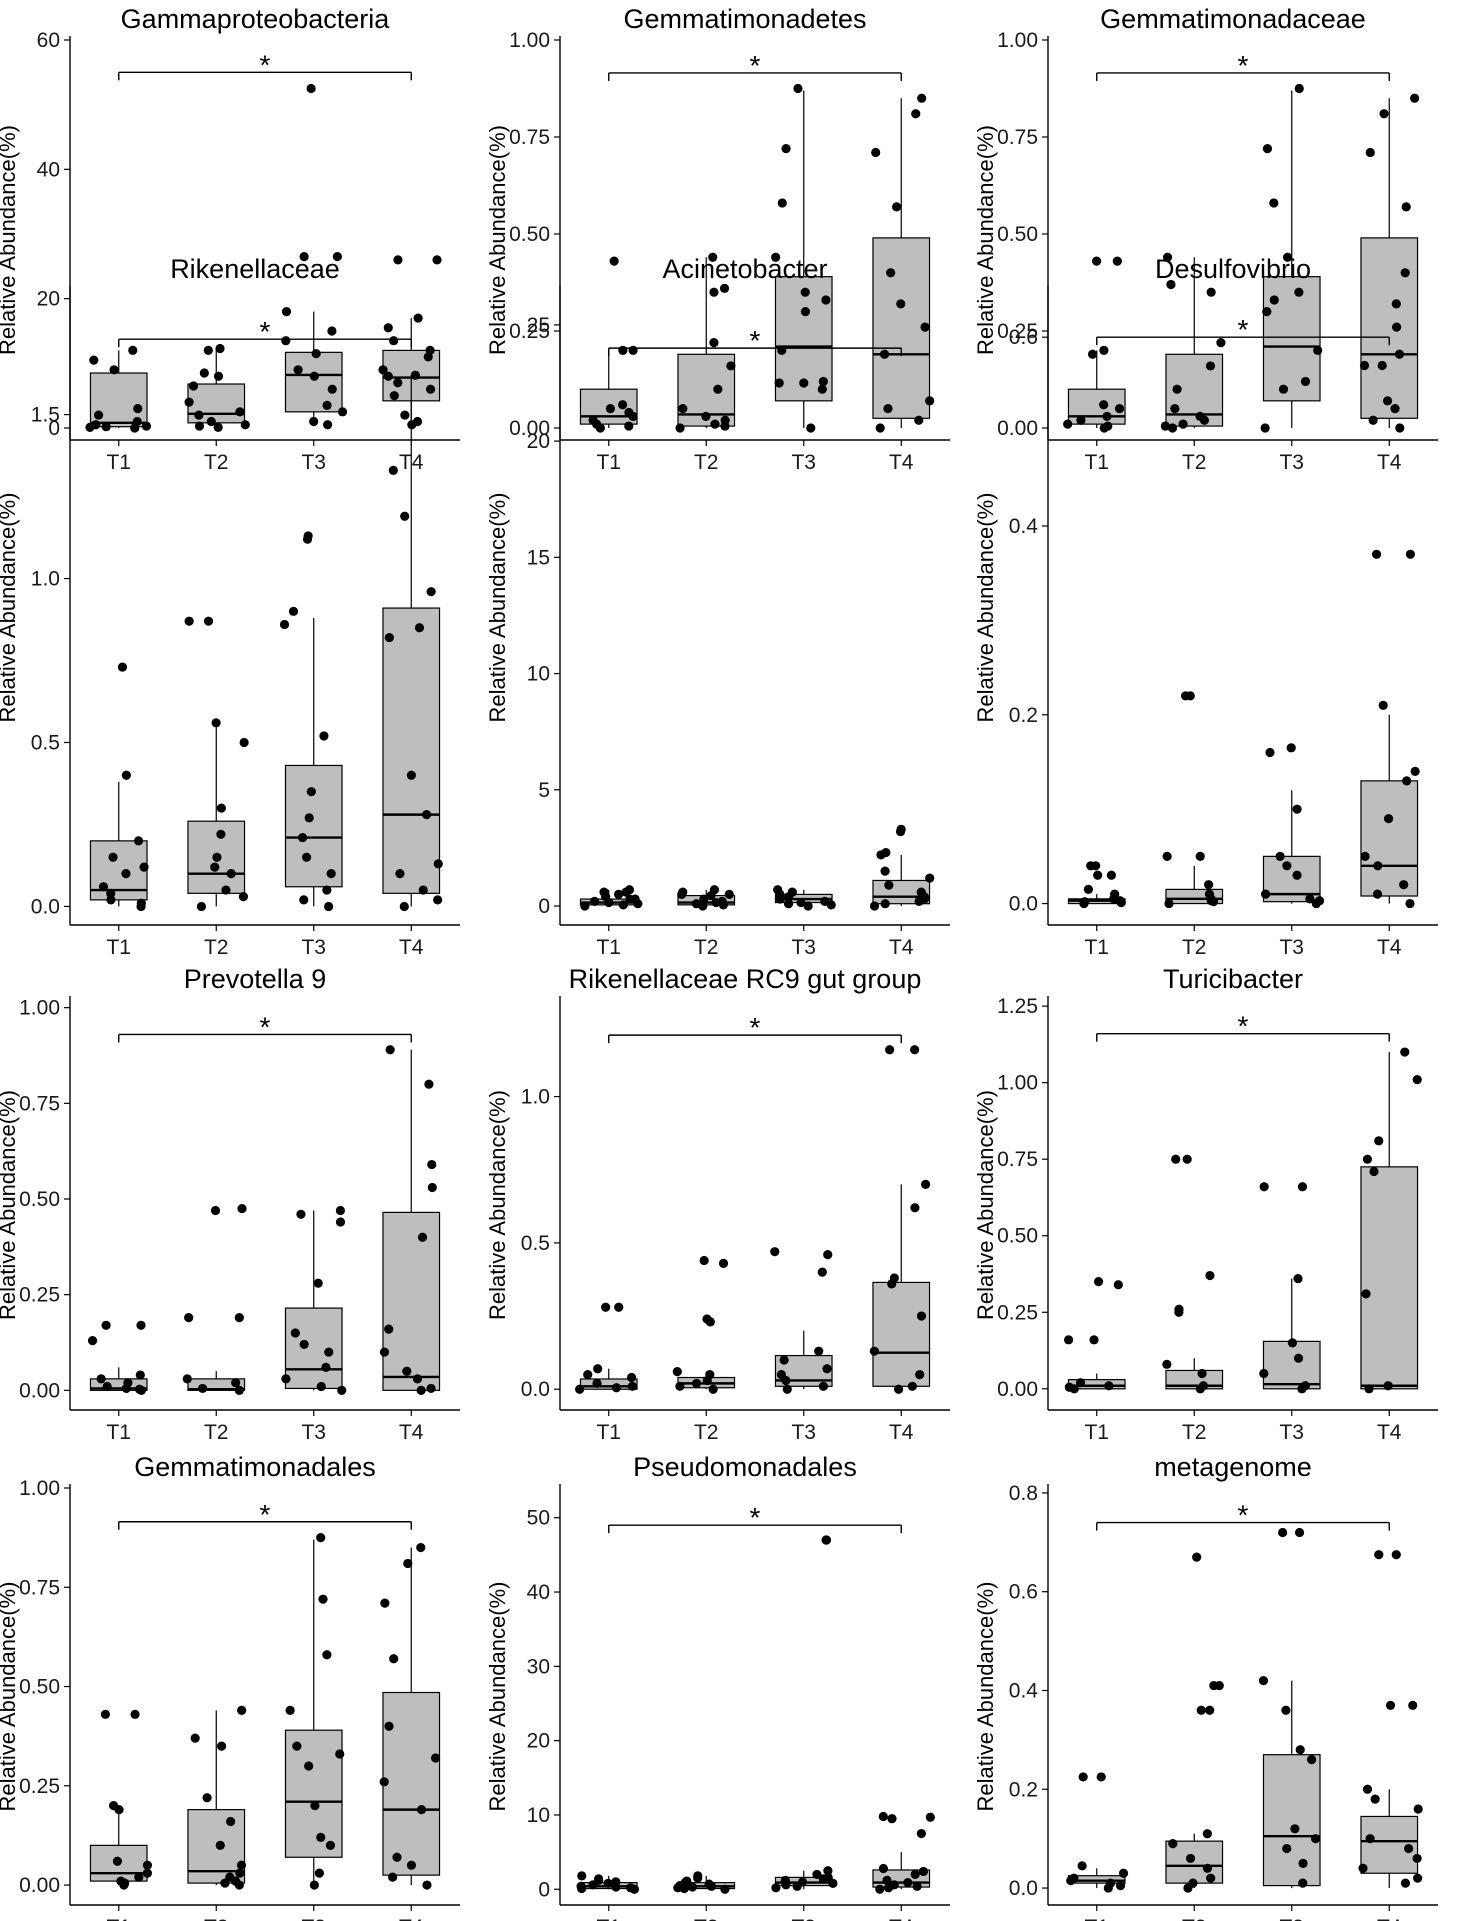 The height and width of the screenshot is (1921, 1465). I want to click on x-tick-label: T2, so click(1194, 462).